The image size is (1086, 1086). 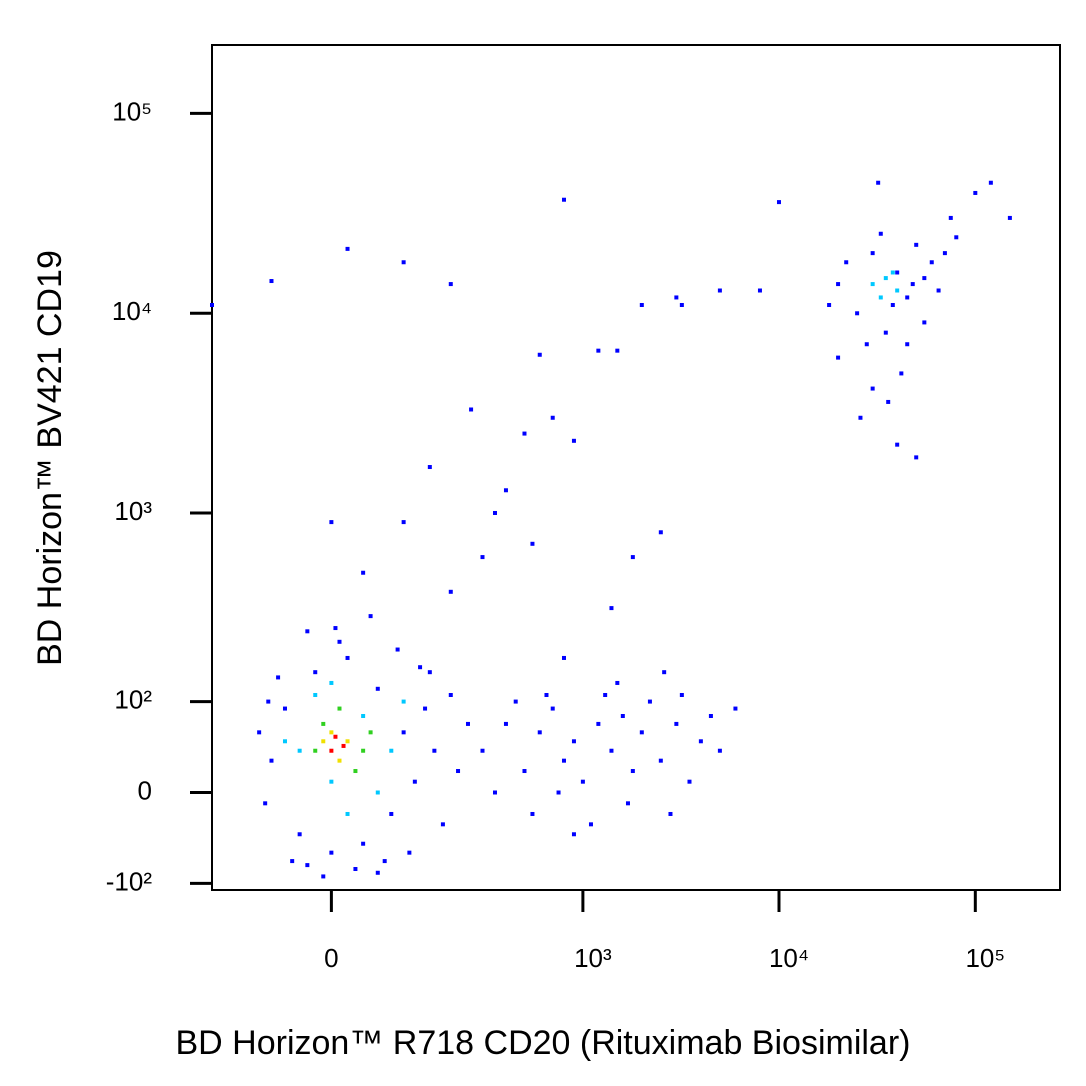 What do you see at coordinates (789, 958) in the screenshot?
I see `x-tick-label: 10⁴` at bounding box center [789, 958].